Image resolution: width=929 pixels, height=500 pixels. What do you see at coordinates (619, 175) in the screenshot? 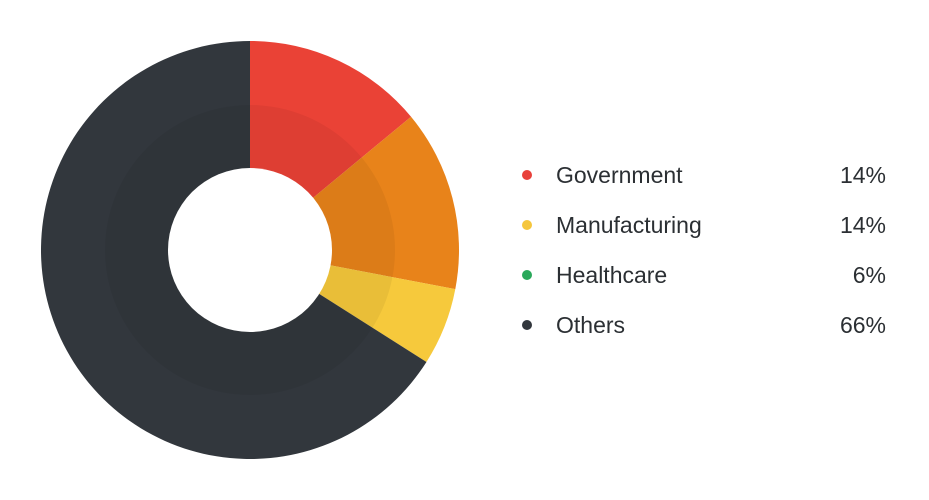
I see `legend-label: Government` at bounding box center [619, 175].